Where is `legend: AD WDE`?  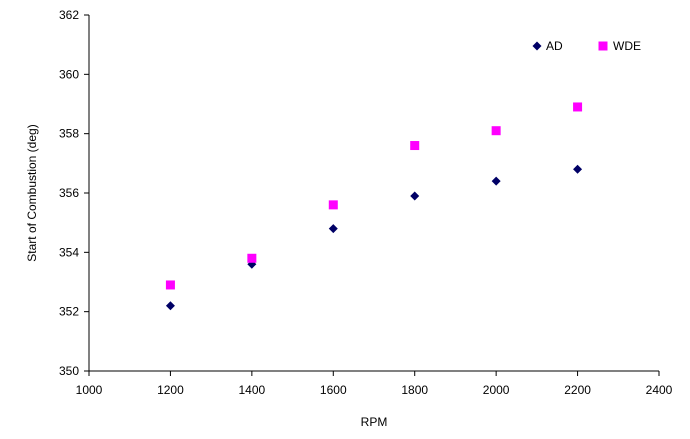 legend: AD WDE is located at coordinates (586, 46).